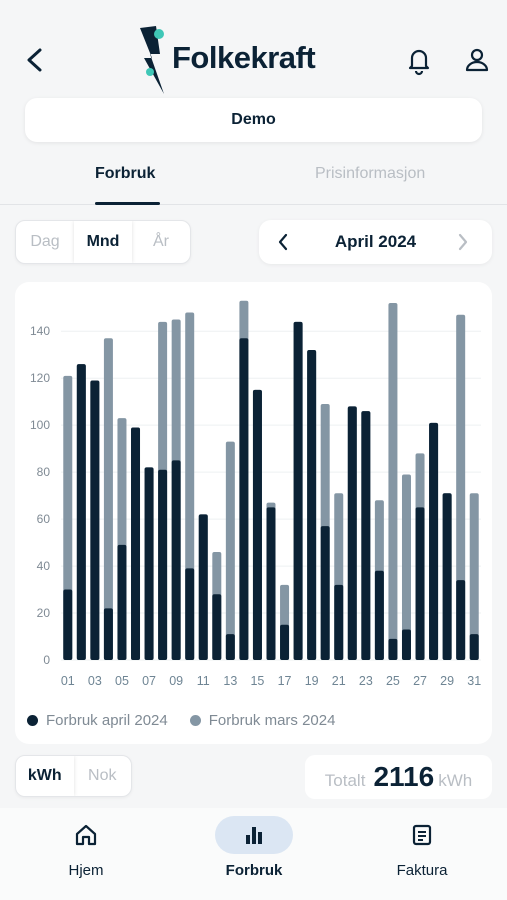 The image size is (507, 900). What do you see at coordinates (32, 720) in the screenshot?
I see `legend-dot-april` at bounding box center [32, 720].